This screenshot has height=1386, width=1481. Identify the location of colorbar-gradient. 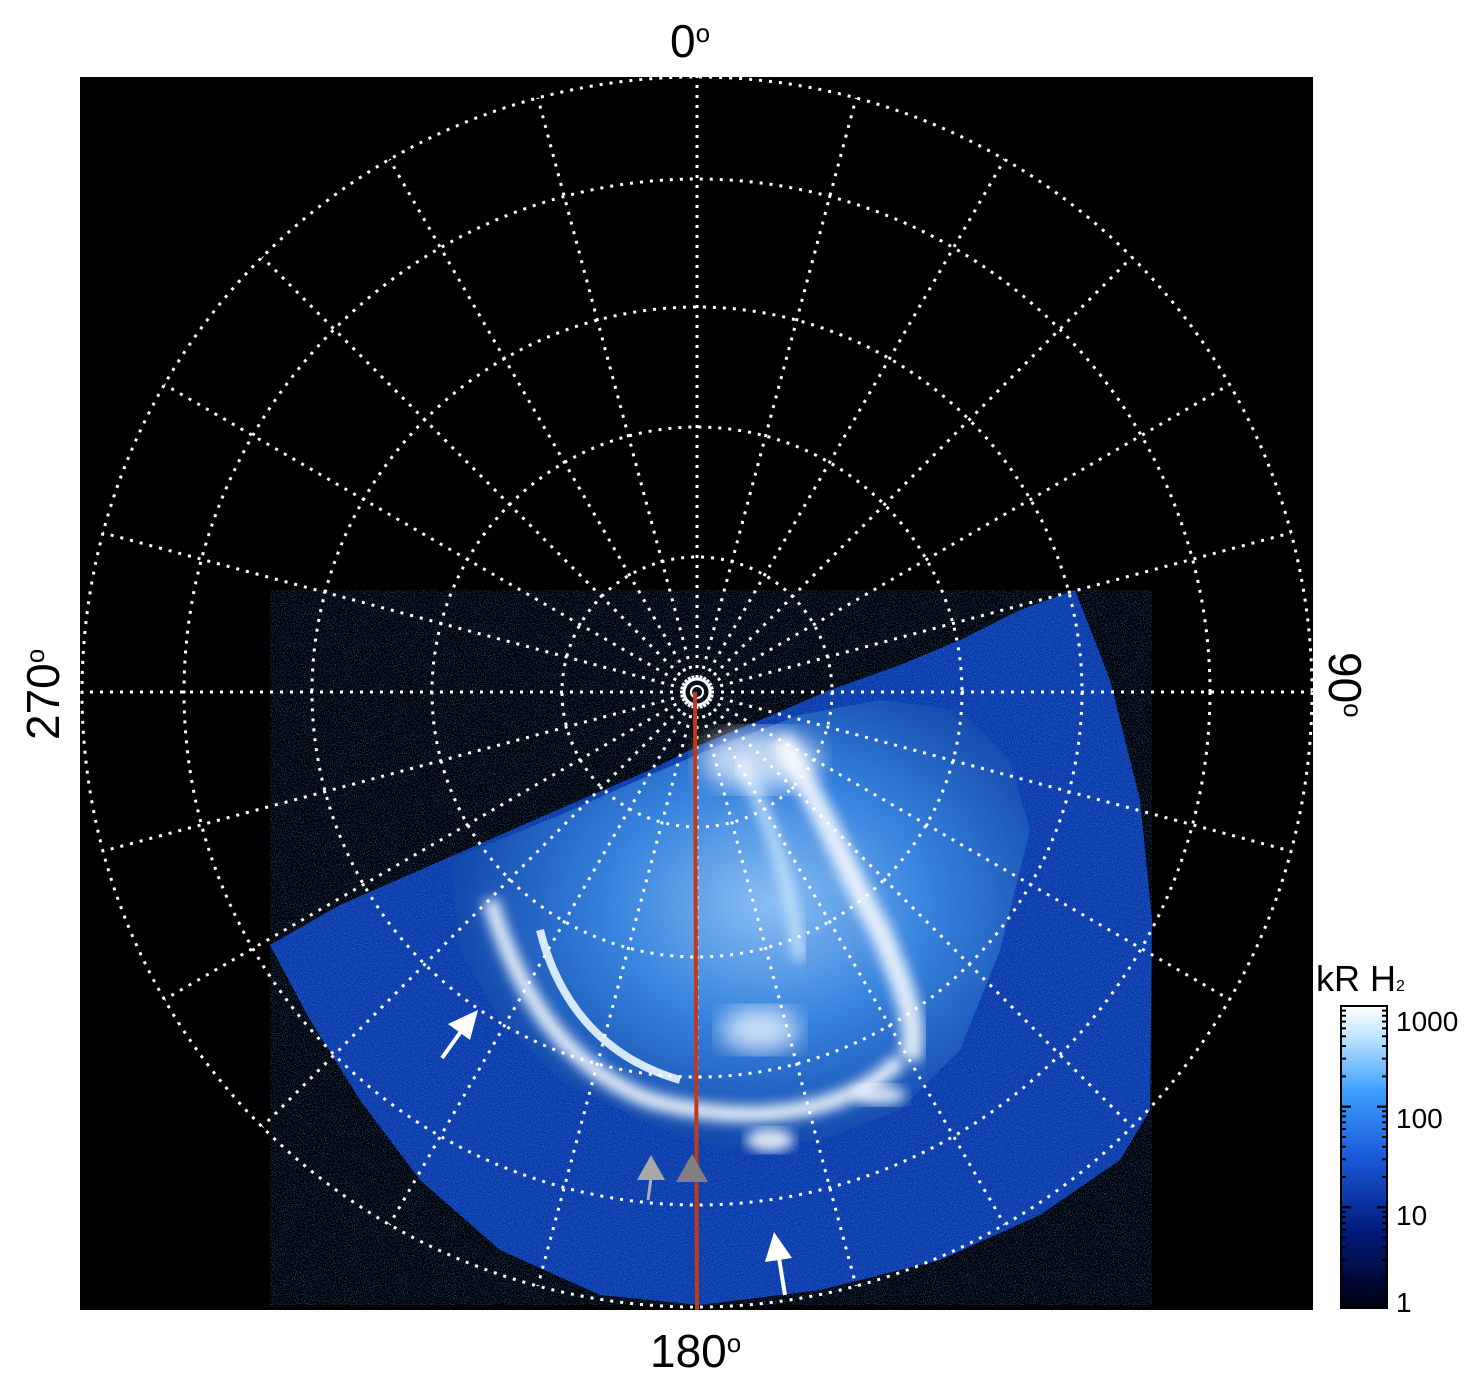
(1364, 1157).